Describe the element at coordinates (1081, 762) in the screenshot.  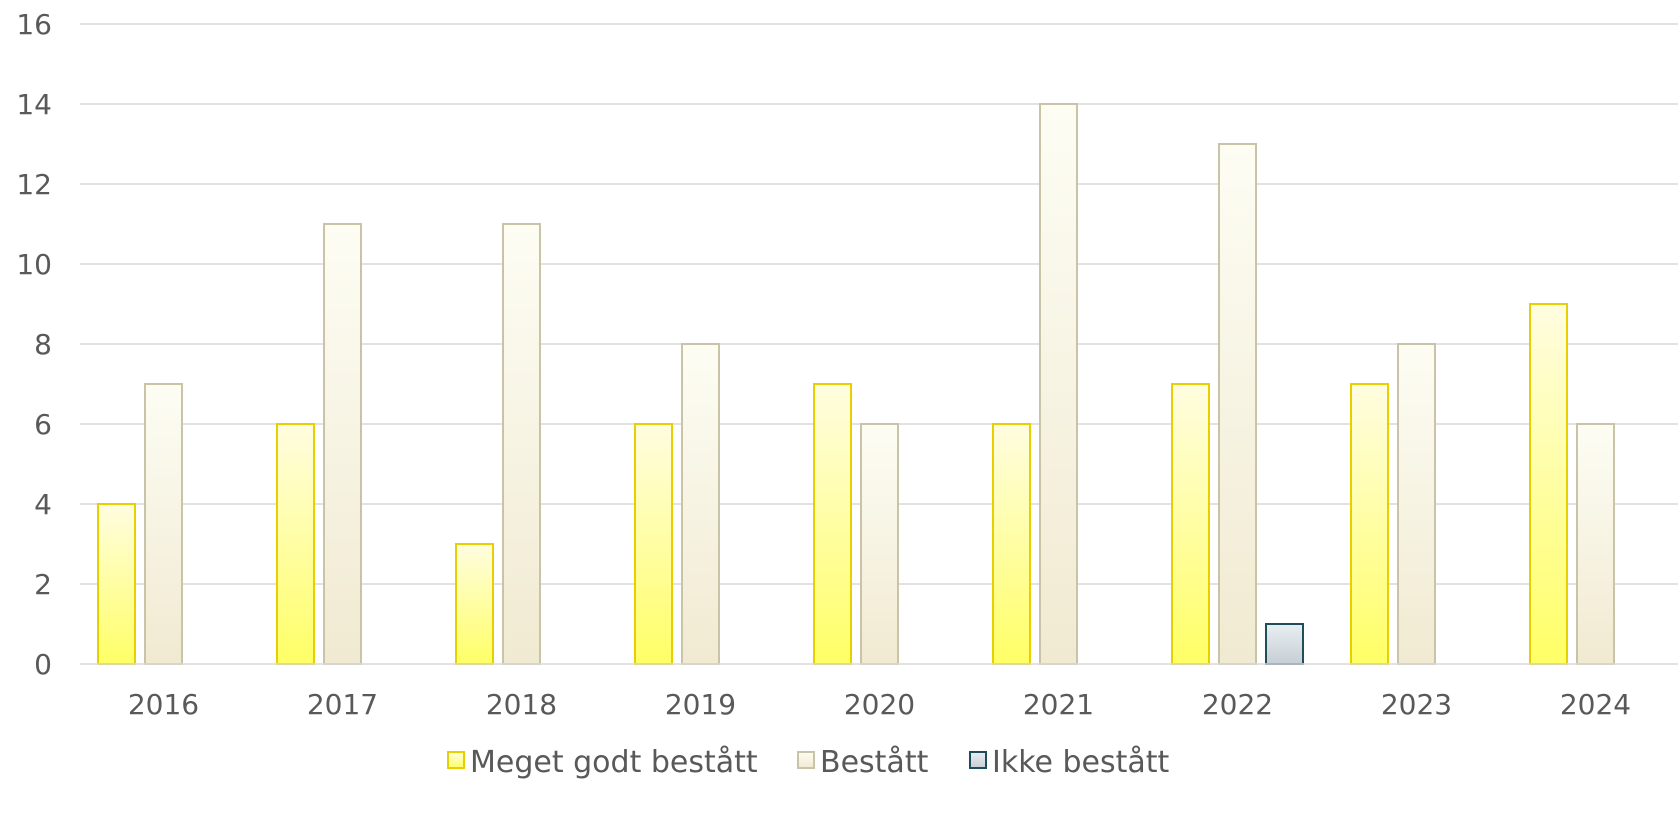
I see `legend-label: Ikke bestått` at that location.